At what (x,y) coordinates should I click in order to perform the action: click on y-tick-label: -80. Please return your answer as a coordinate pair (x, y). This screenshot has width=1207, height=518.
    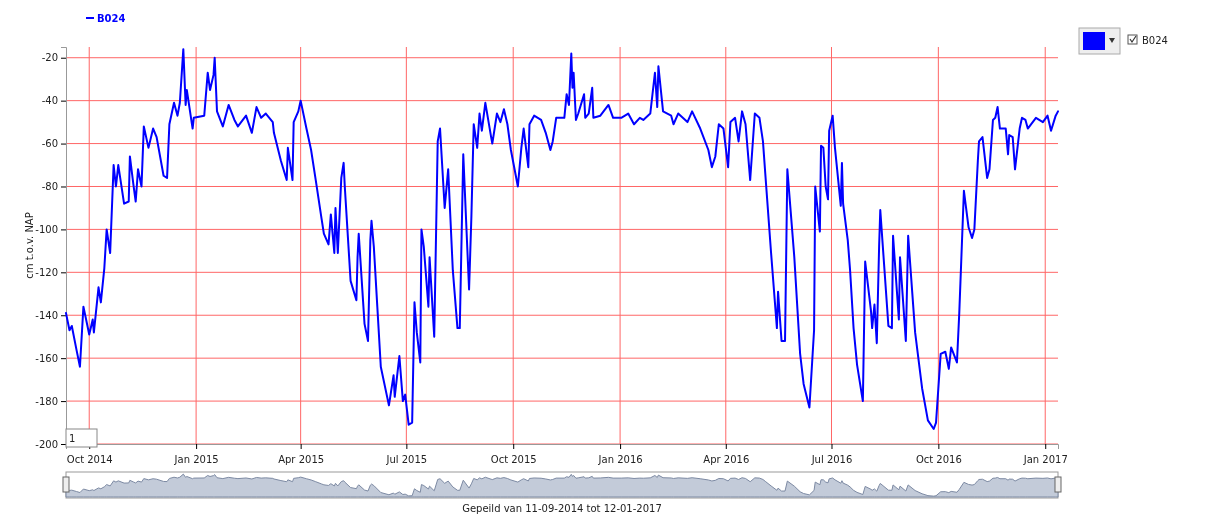
    Looking at the image, I should click on (49, 187).